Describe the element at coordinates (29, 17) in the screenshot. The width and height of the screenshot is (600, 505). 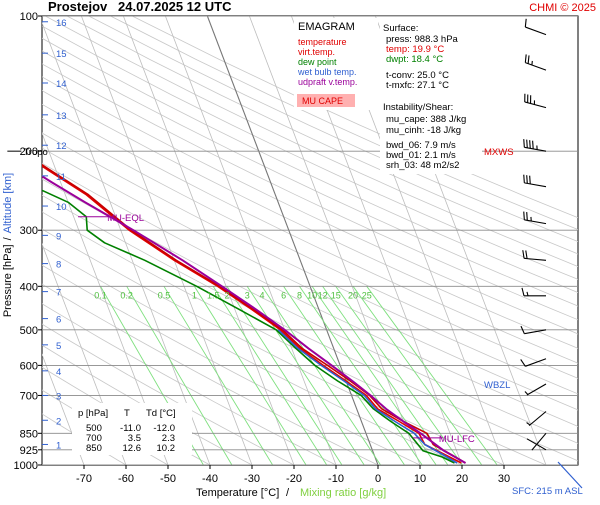
I see `pressure-tick-label: 100` at that location.